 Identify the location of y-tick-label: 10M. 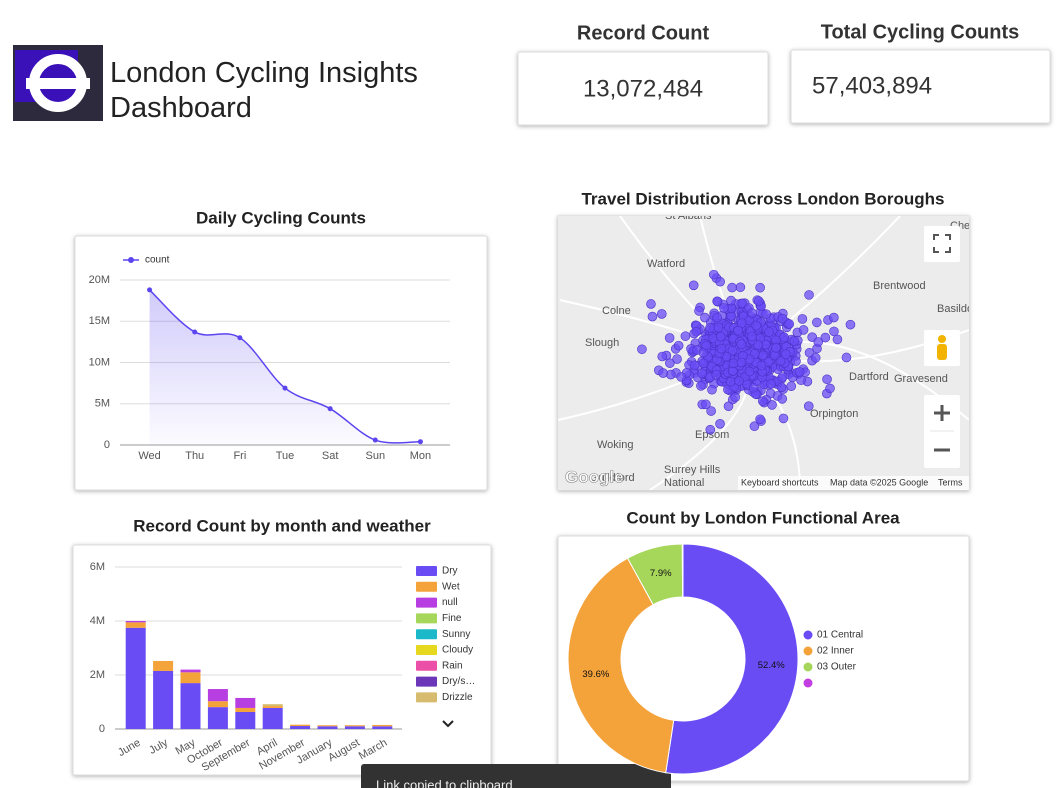
(99, 362).